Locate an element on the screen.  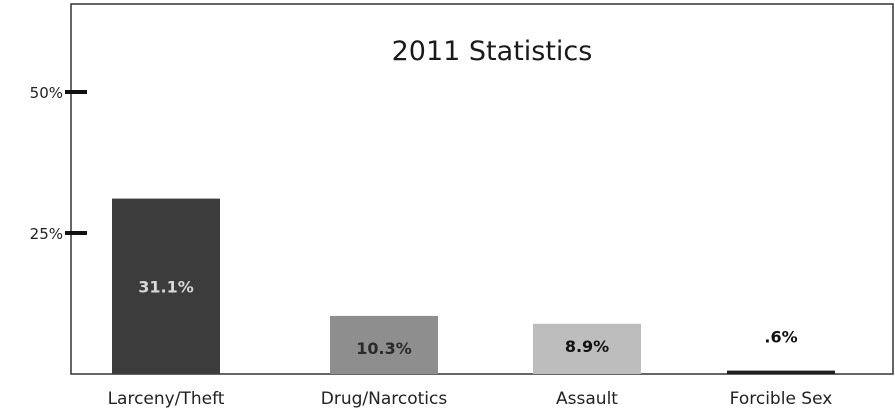
data-label-2: 8.9% is located at coordinates (587, 346).